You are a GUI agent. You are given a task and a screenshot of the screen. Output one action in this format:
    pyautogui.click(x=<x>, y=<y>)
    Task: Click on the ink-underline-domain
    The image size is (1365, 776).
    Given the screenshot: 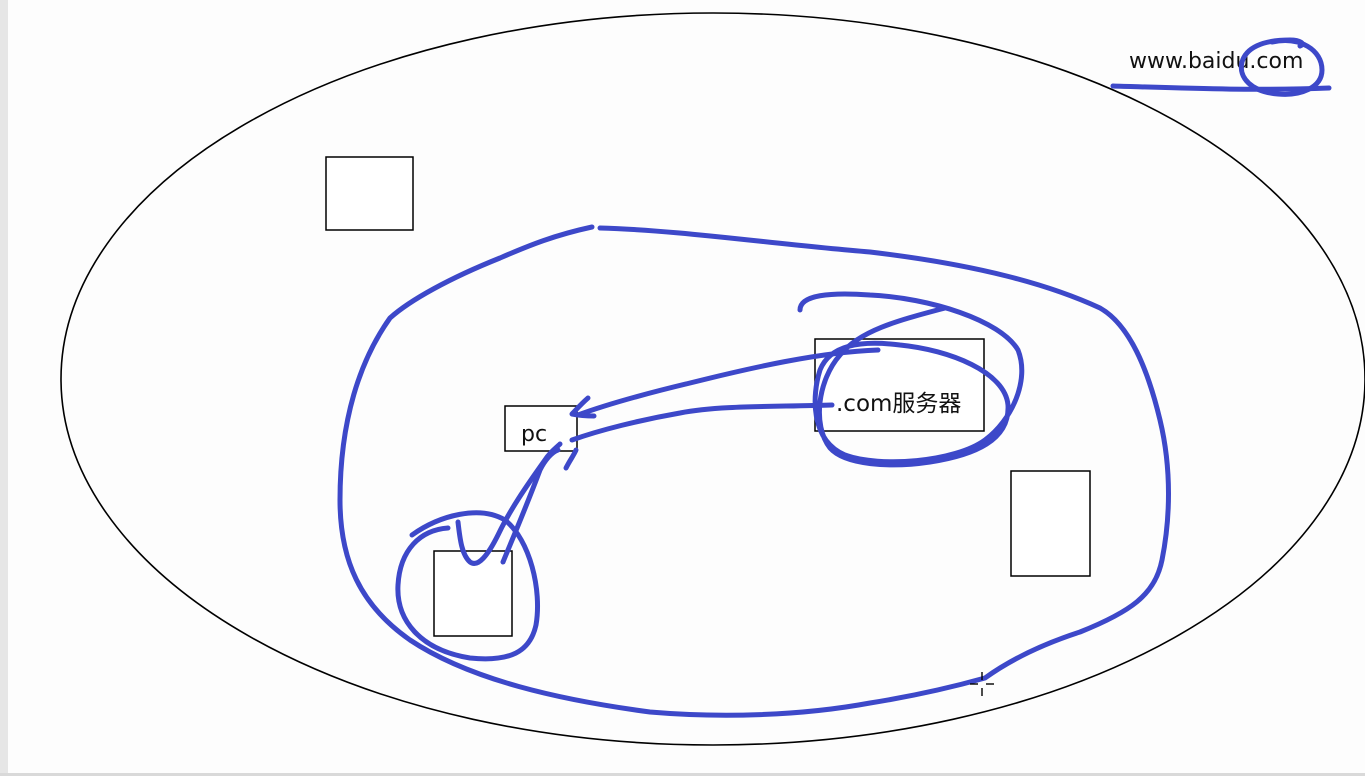 What is the action you would take?
    pyautogui.click(x=1221, y=87)
    